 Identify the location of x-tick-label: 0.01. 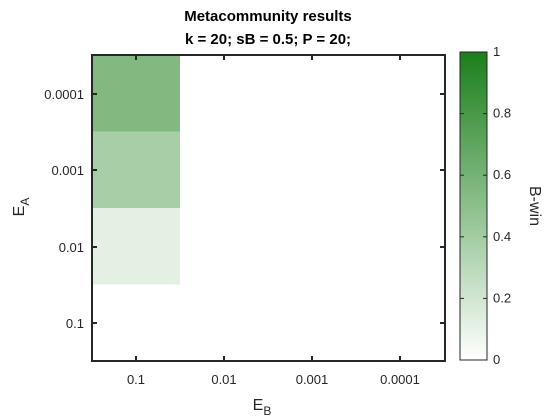
(223, 379).